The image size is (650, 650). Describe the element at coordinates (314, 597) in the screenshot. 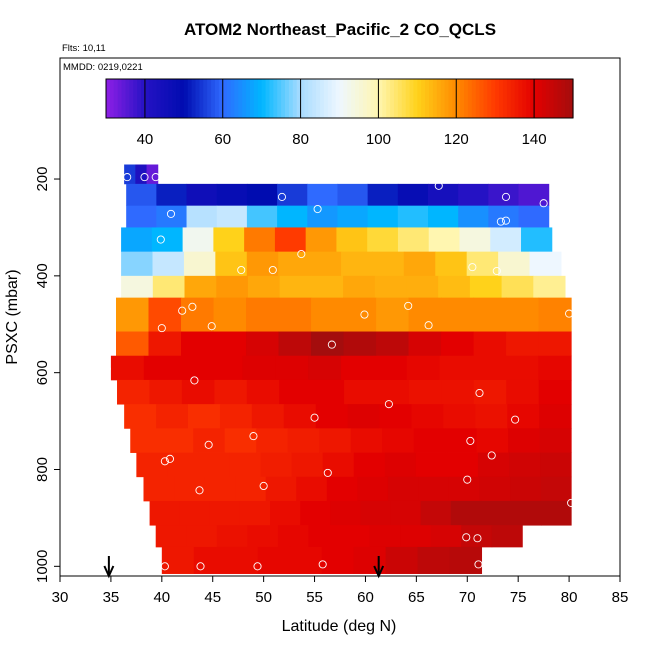

I see `x-tick-label: 55` at that location.